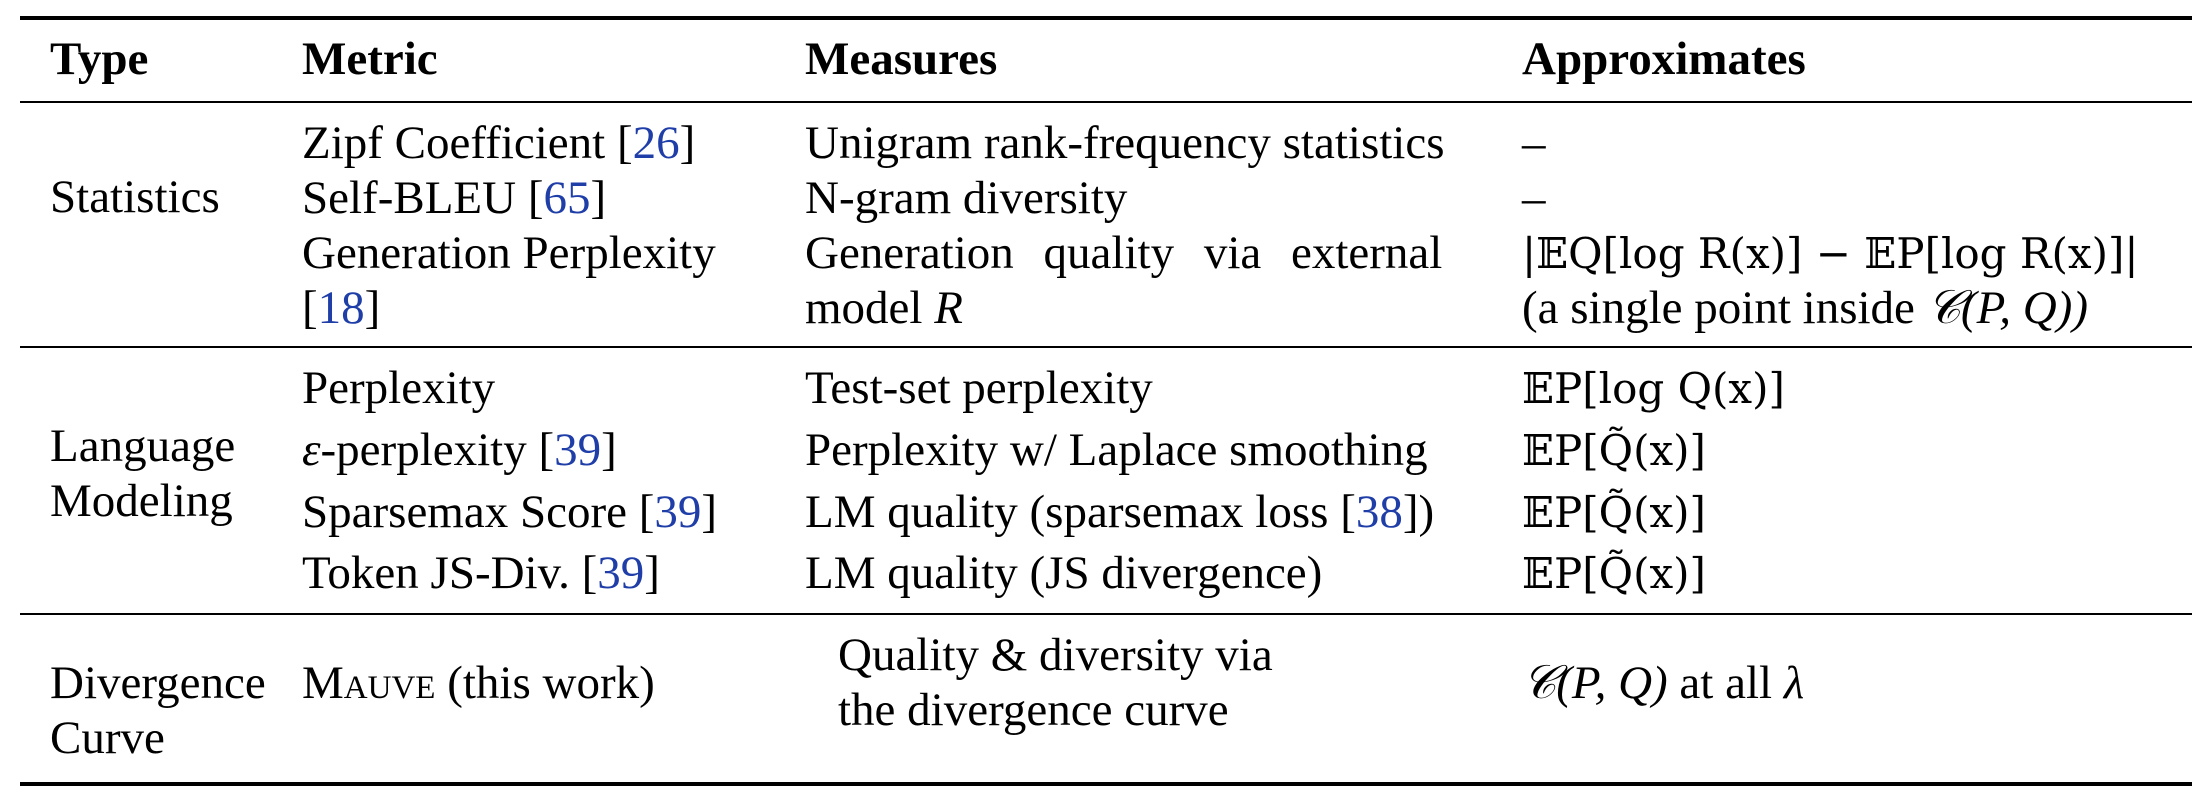  Describe the element at coordinates (454, 143) in the screenshot. I see `metric-label: Zipf Coefficient` at that location.